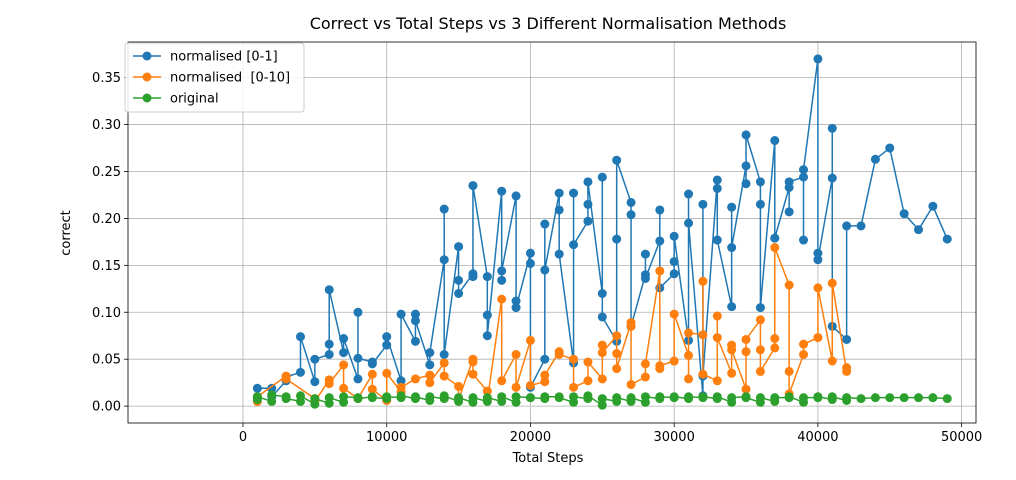  I want to click on y-tick-label: 0.15, so click(106, 266).